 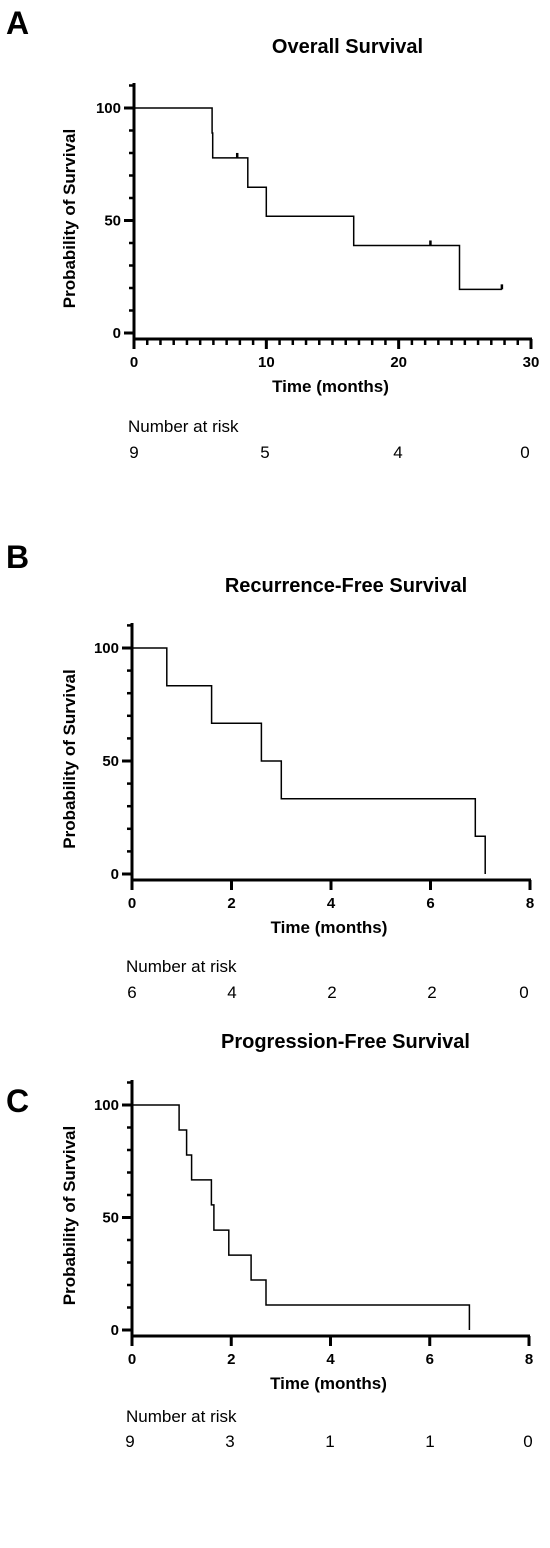 What do you see at coordinates (266, 362) in the screenshot?
I see `x-tick-label: 10` at bounding box center [266, 362].